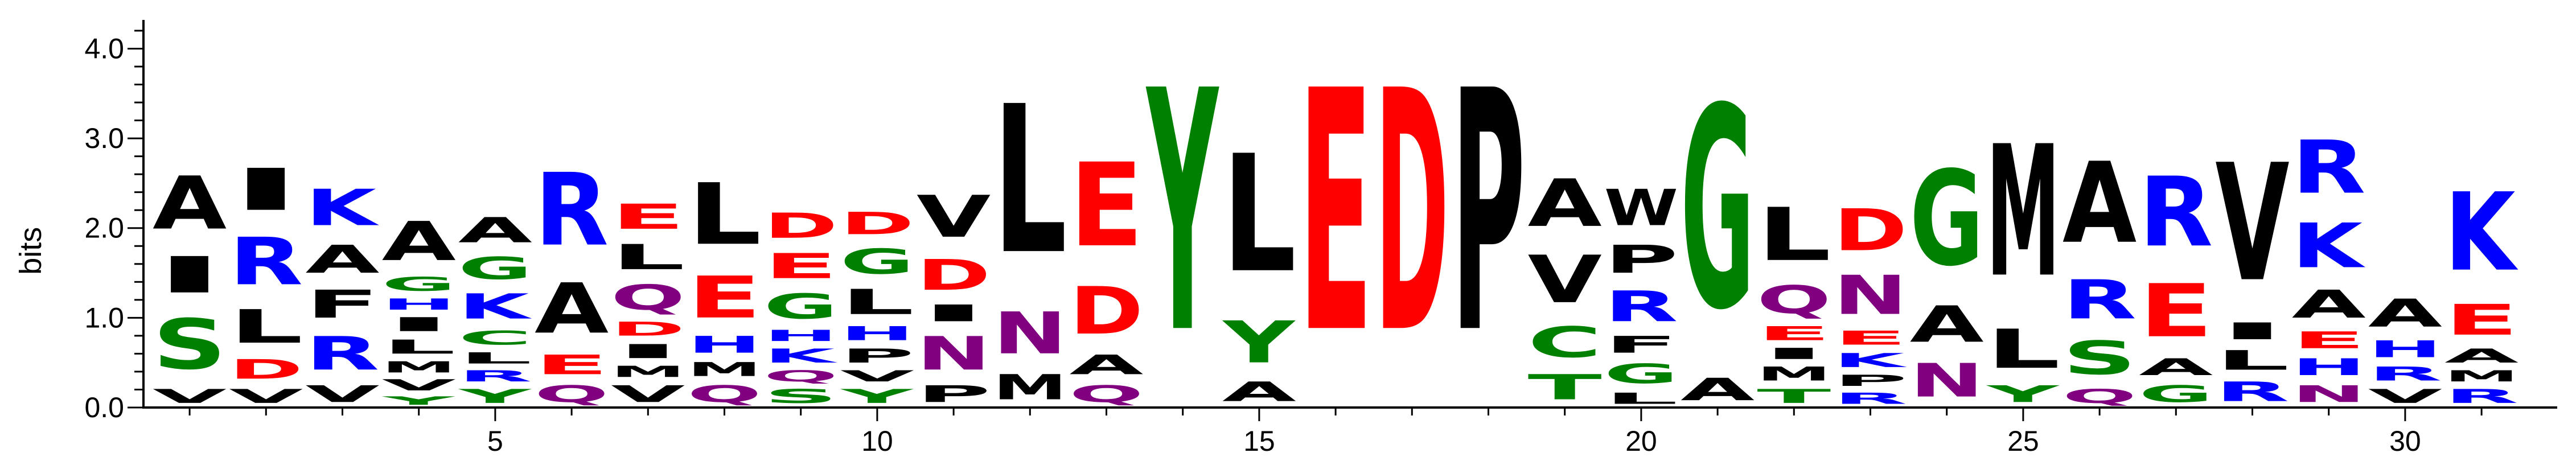 This screenshot has height=465, width=2576. I want to click on logo-letter-a-pos15: A, so click(1259, 392).